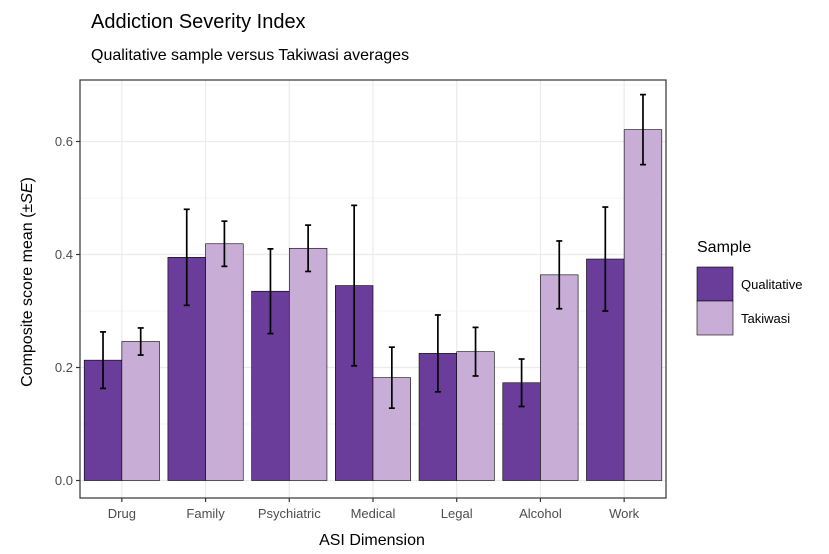 This screenshot has width=829, height=554. Describe the element at coordinates (205, 513) in the screenshot. I see `x-tick-label: Family` at that location.